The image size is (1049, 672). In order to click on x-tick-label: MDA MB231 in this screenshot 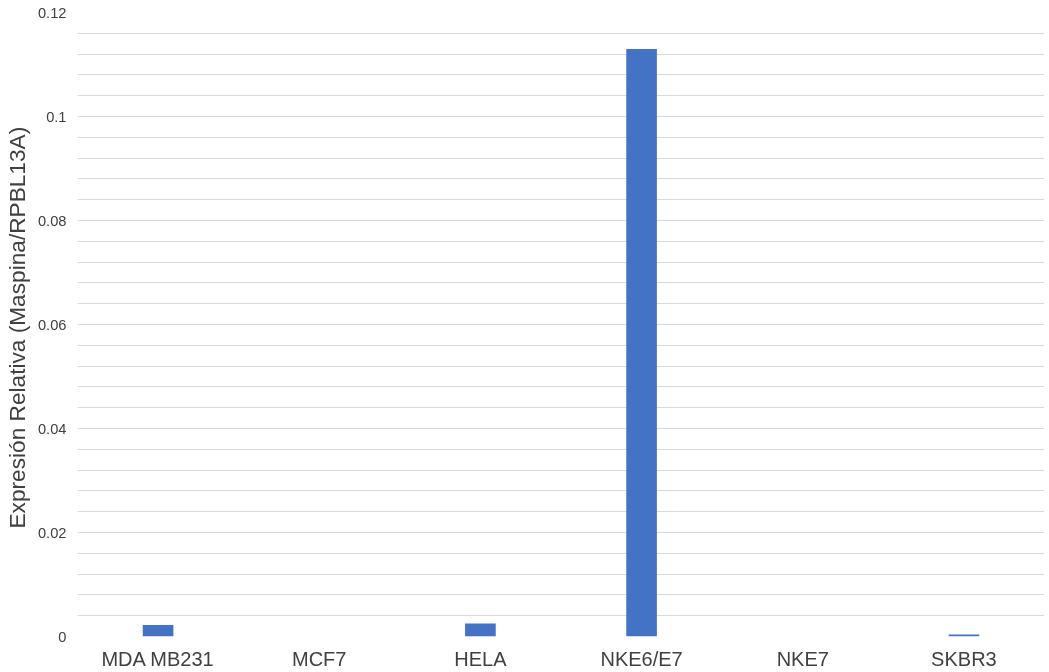, I will do `click(157, 658)`.